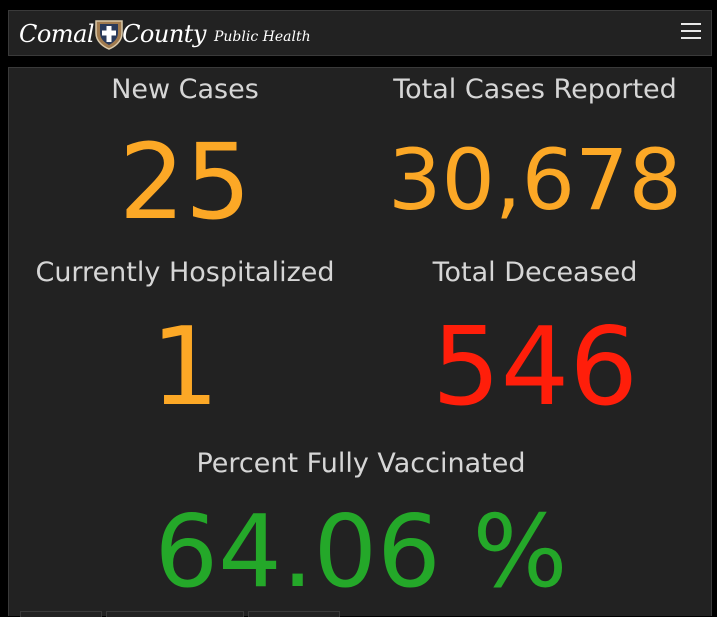 The width and height of the screenshot is (717, 617). I want to click on vaccinated-label: Percent Fully Vaccinated, so click(361, 463).